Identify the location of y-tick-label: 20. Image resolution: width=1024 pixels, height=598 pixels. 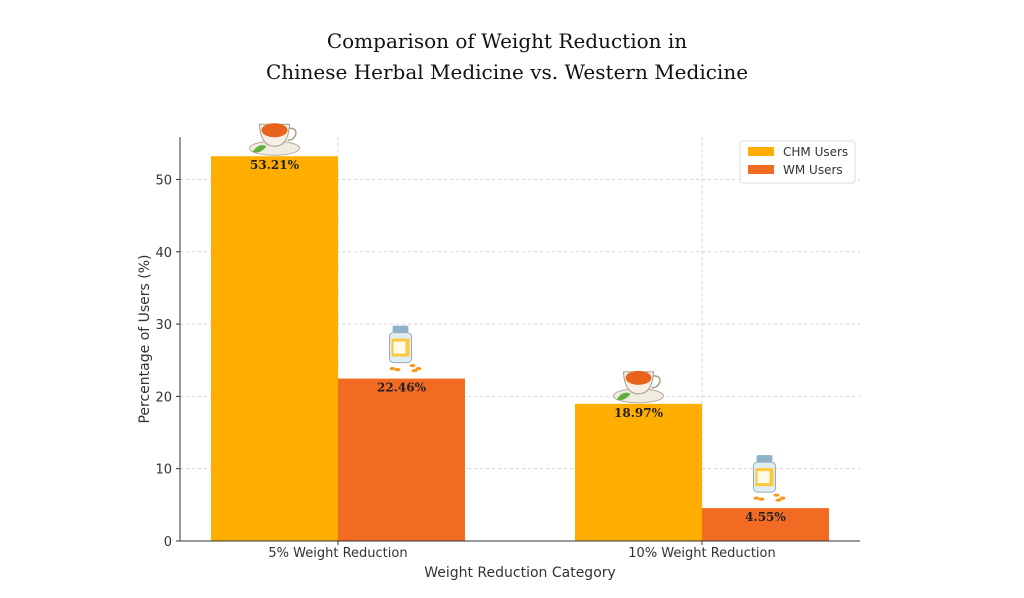
(163, 397).